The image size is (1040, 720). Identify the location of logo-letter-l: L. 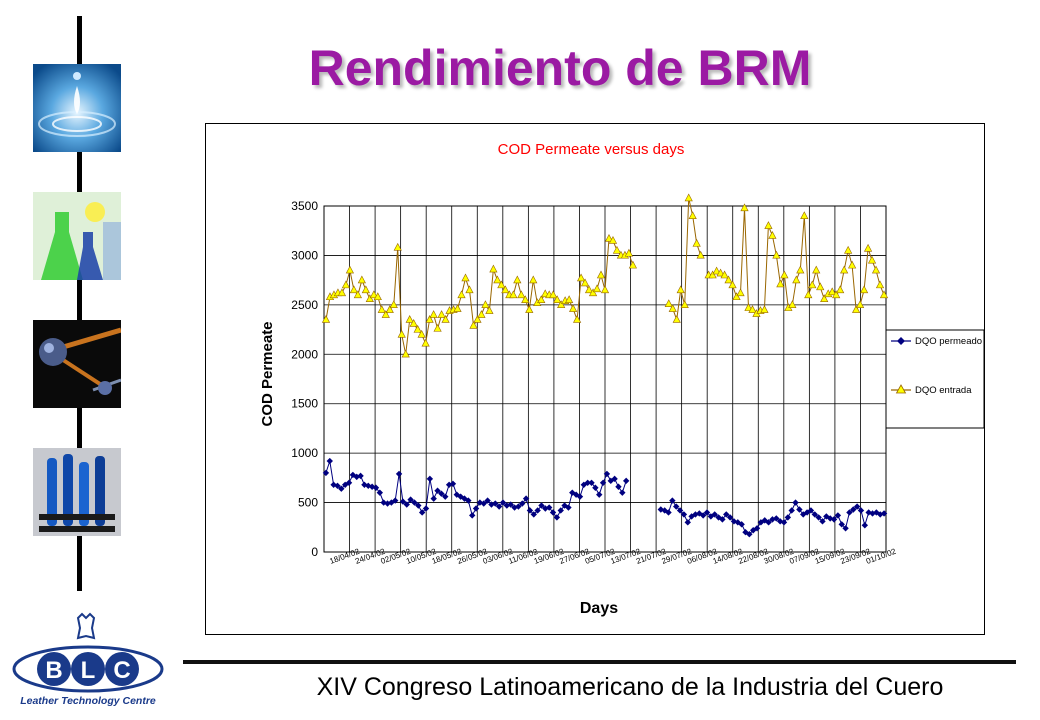
(88, 670).